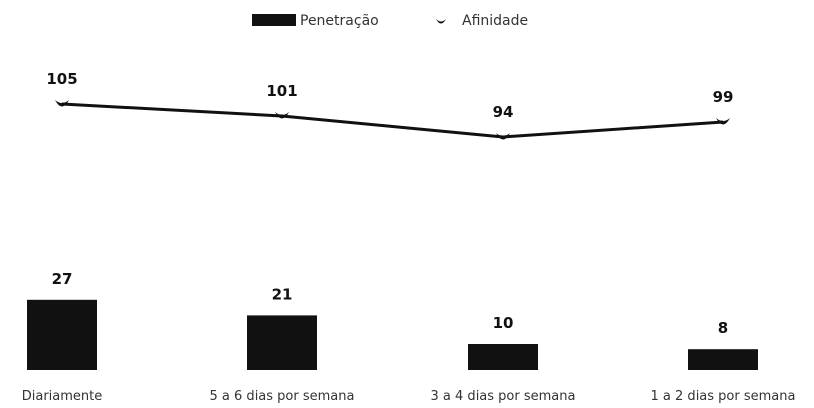 This screenshot has height=408, width=814. I want to click on bar-value-label-1: 27, so click(62, 279).